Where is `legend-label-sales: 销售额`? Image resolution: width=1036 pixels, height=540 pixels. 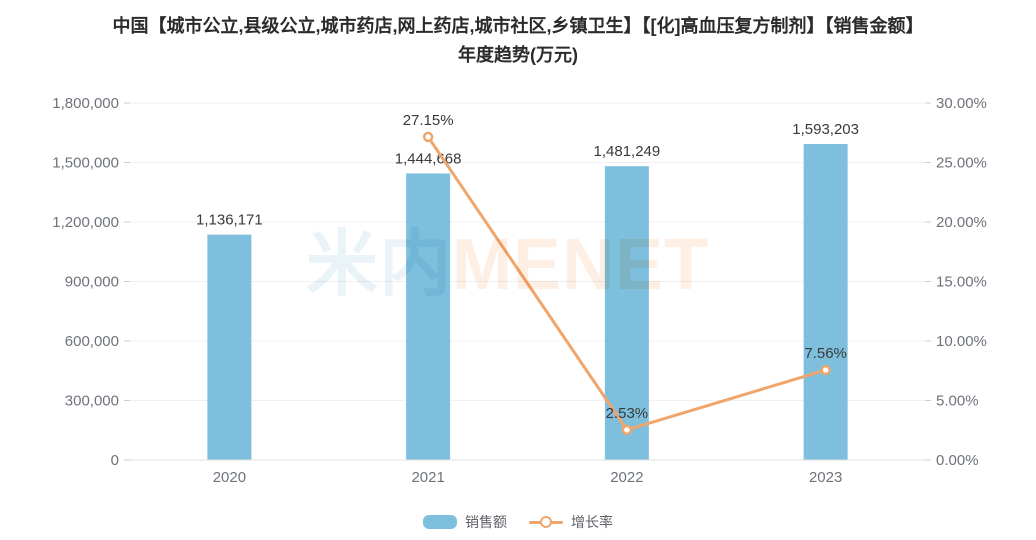
legend-label-sales: 销售额 is located at coordinates (486, 522).